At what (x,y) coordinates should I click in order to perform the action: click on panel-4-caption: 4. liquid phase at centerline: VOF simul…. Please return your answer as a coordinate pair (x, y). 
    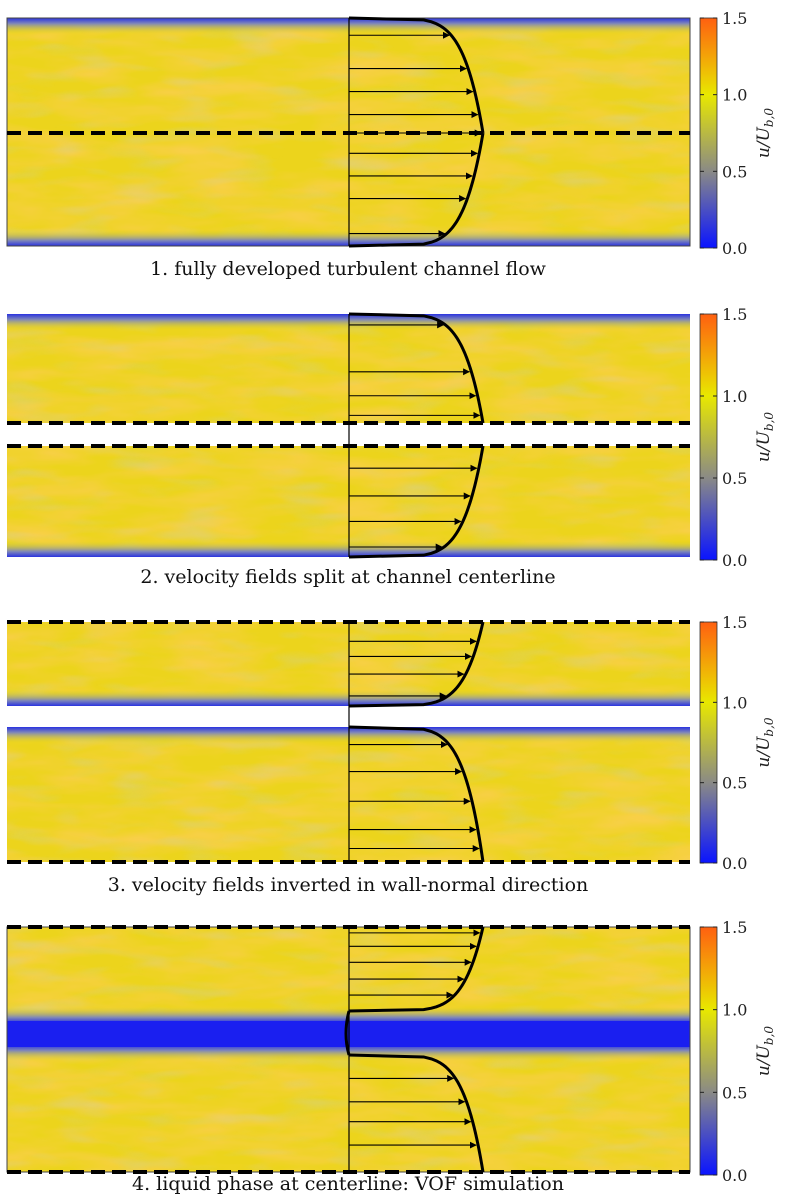
    Looking at the image, I should click on (348, 1184).